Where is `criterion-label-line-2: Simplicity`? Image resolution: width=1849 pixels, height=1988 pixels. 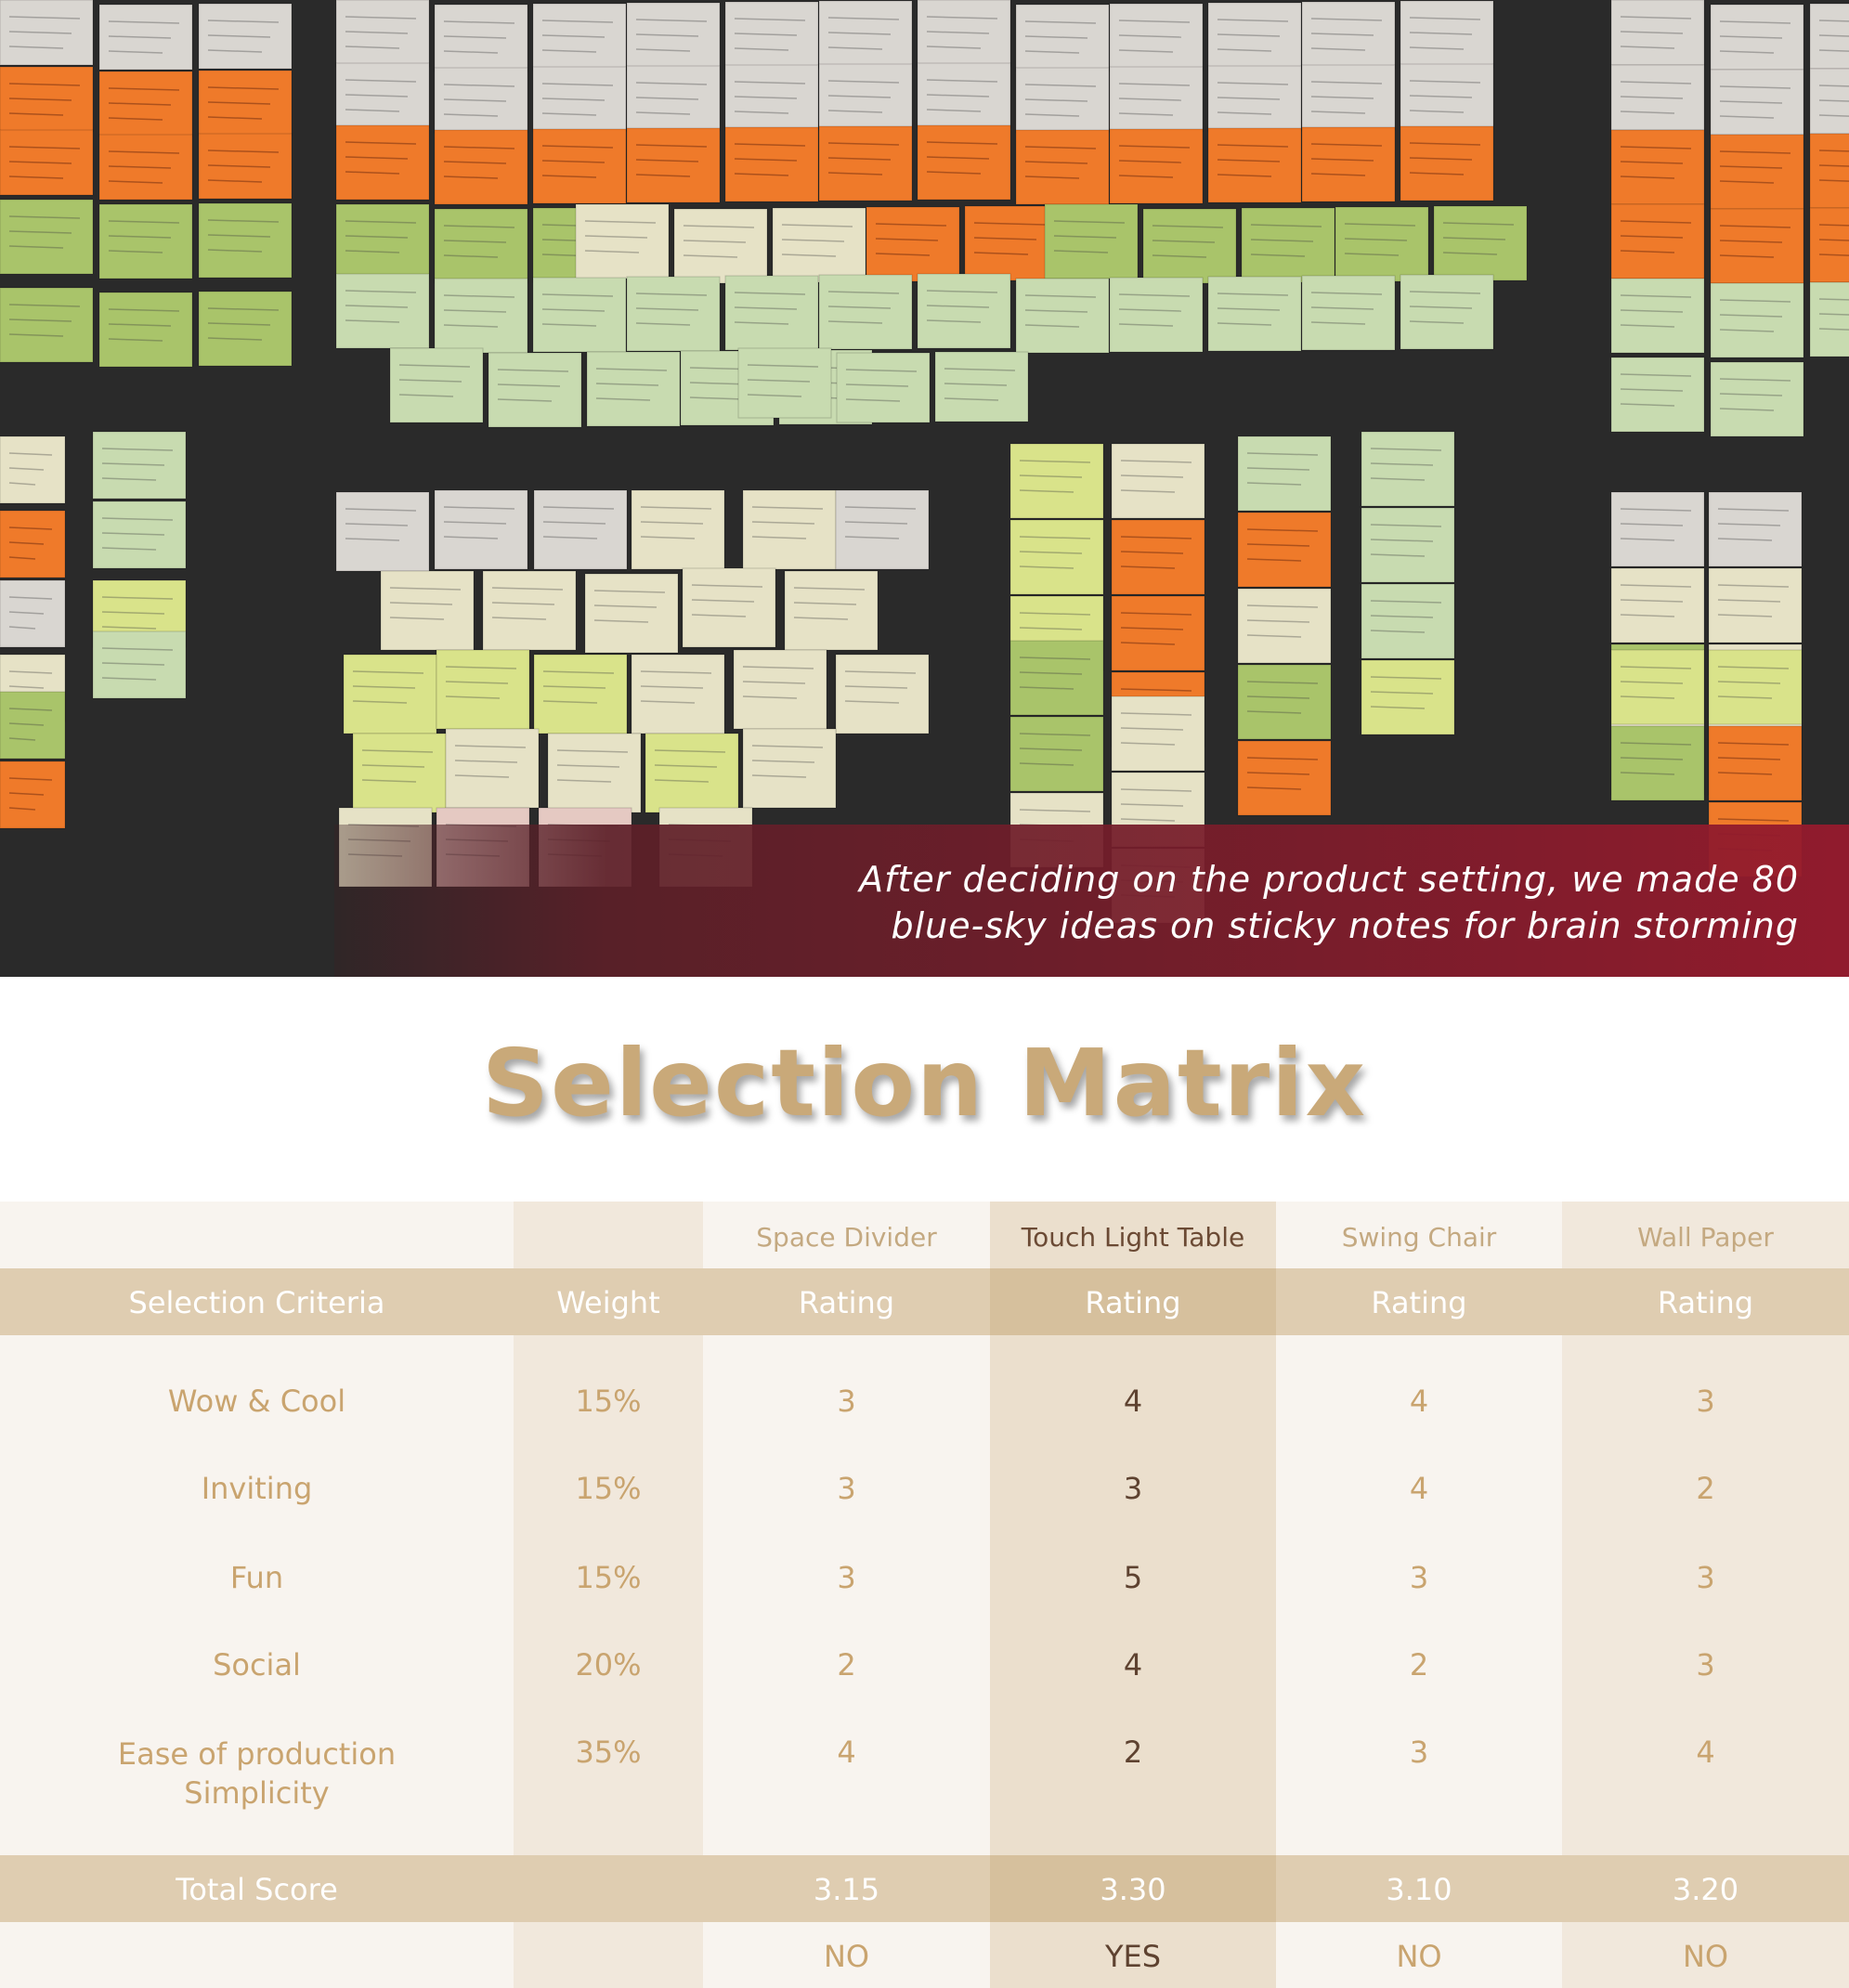 criterion-label-line-2: Simplicity is located at coordinates (257, 1793).